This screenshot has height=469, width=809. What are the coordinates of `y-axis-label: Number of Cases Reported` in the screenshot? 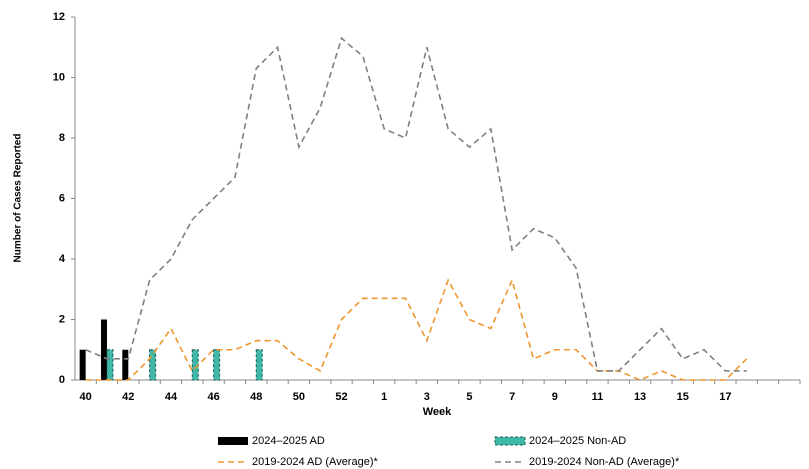 It's located at (18, 198).